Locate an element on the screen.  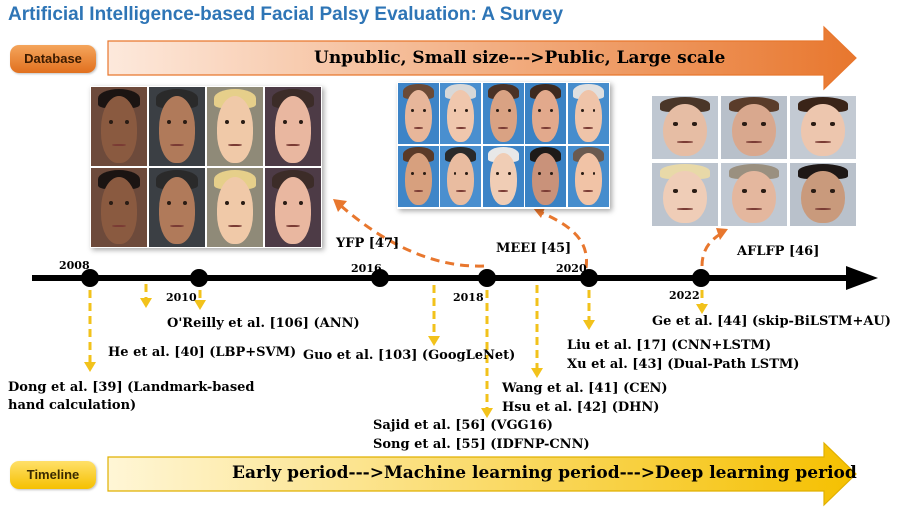
year-2022: 2022 is located at coordinates (684, 295).